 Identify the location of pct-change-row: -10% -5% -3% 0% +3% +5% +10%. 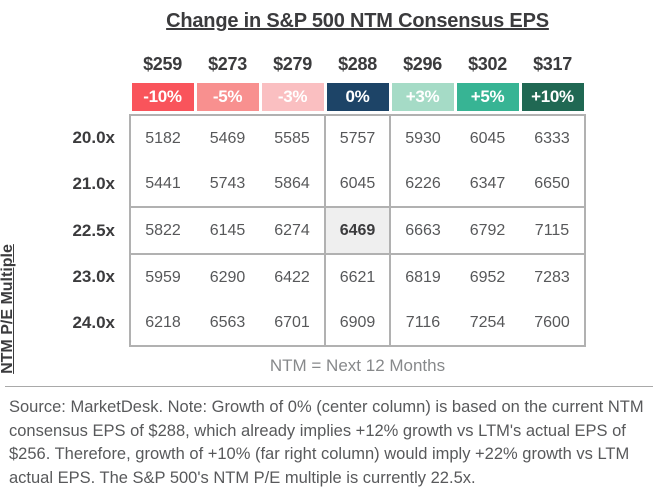
(307, 99).